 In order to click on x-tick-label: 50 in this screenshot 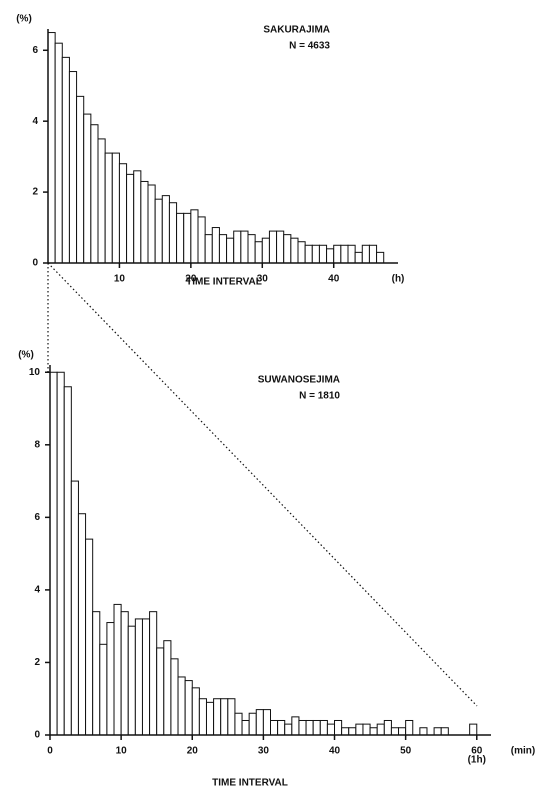, I will do `click(406, 751)`.